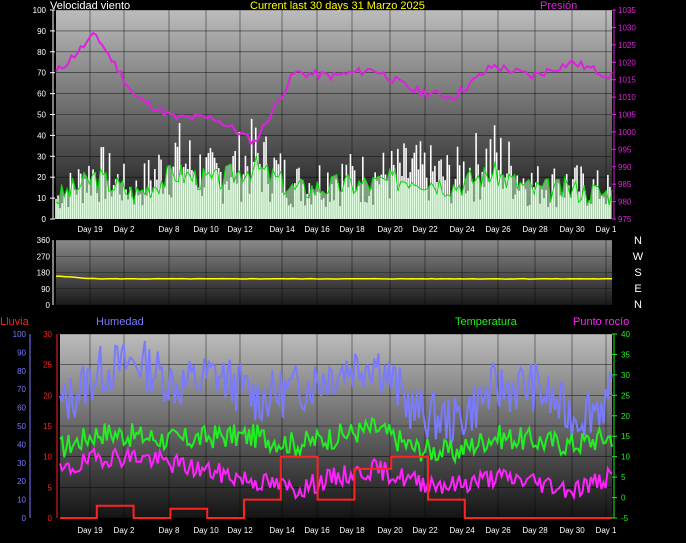  I want to click on pressure-tick-label: 1010, so click(627, 97).